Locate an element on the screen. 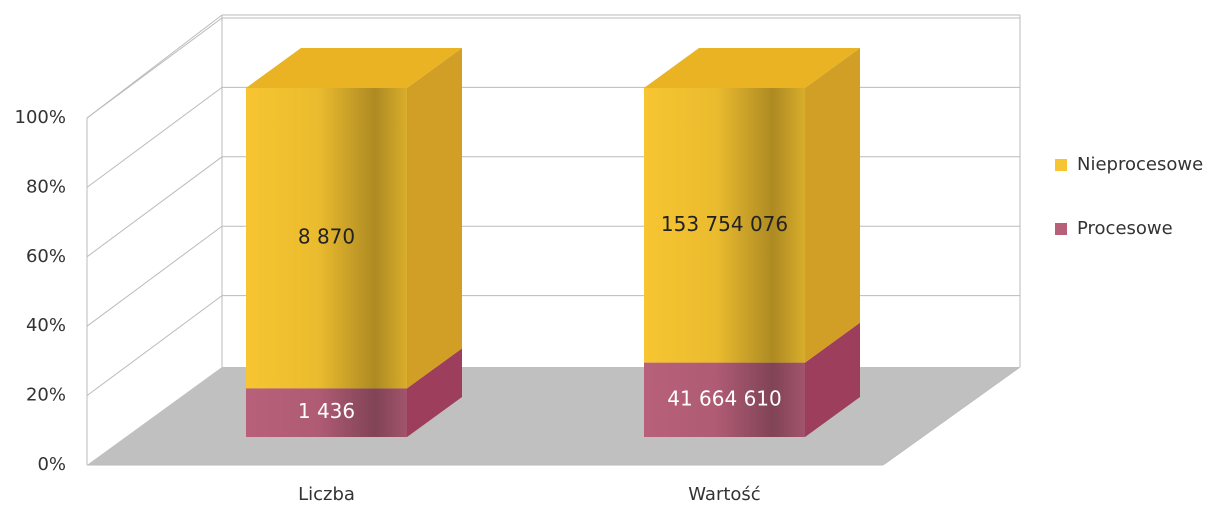 Image resolution: width=1222 pixels, height=507 pixels. legend-label: Nieprocesowe is located at coordinates (1140, 164).